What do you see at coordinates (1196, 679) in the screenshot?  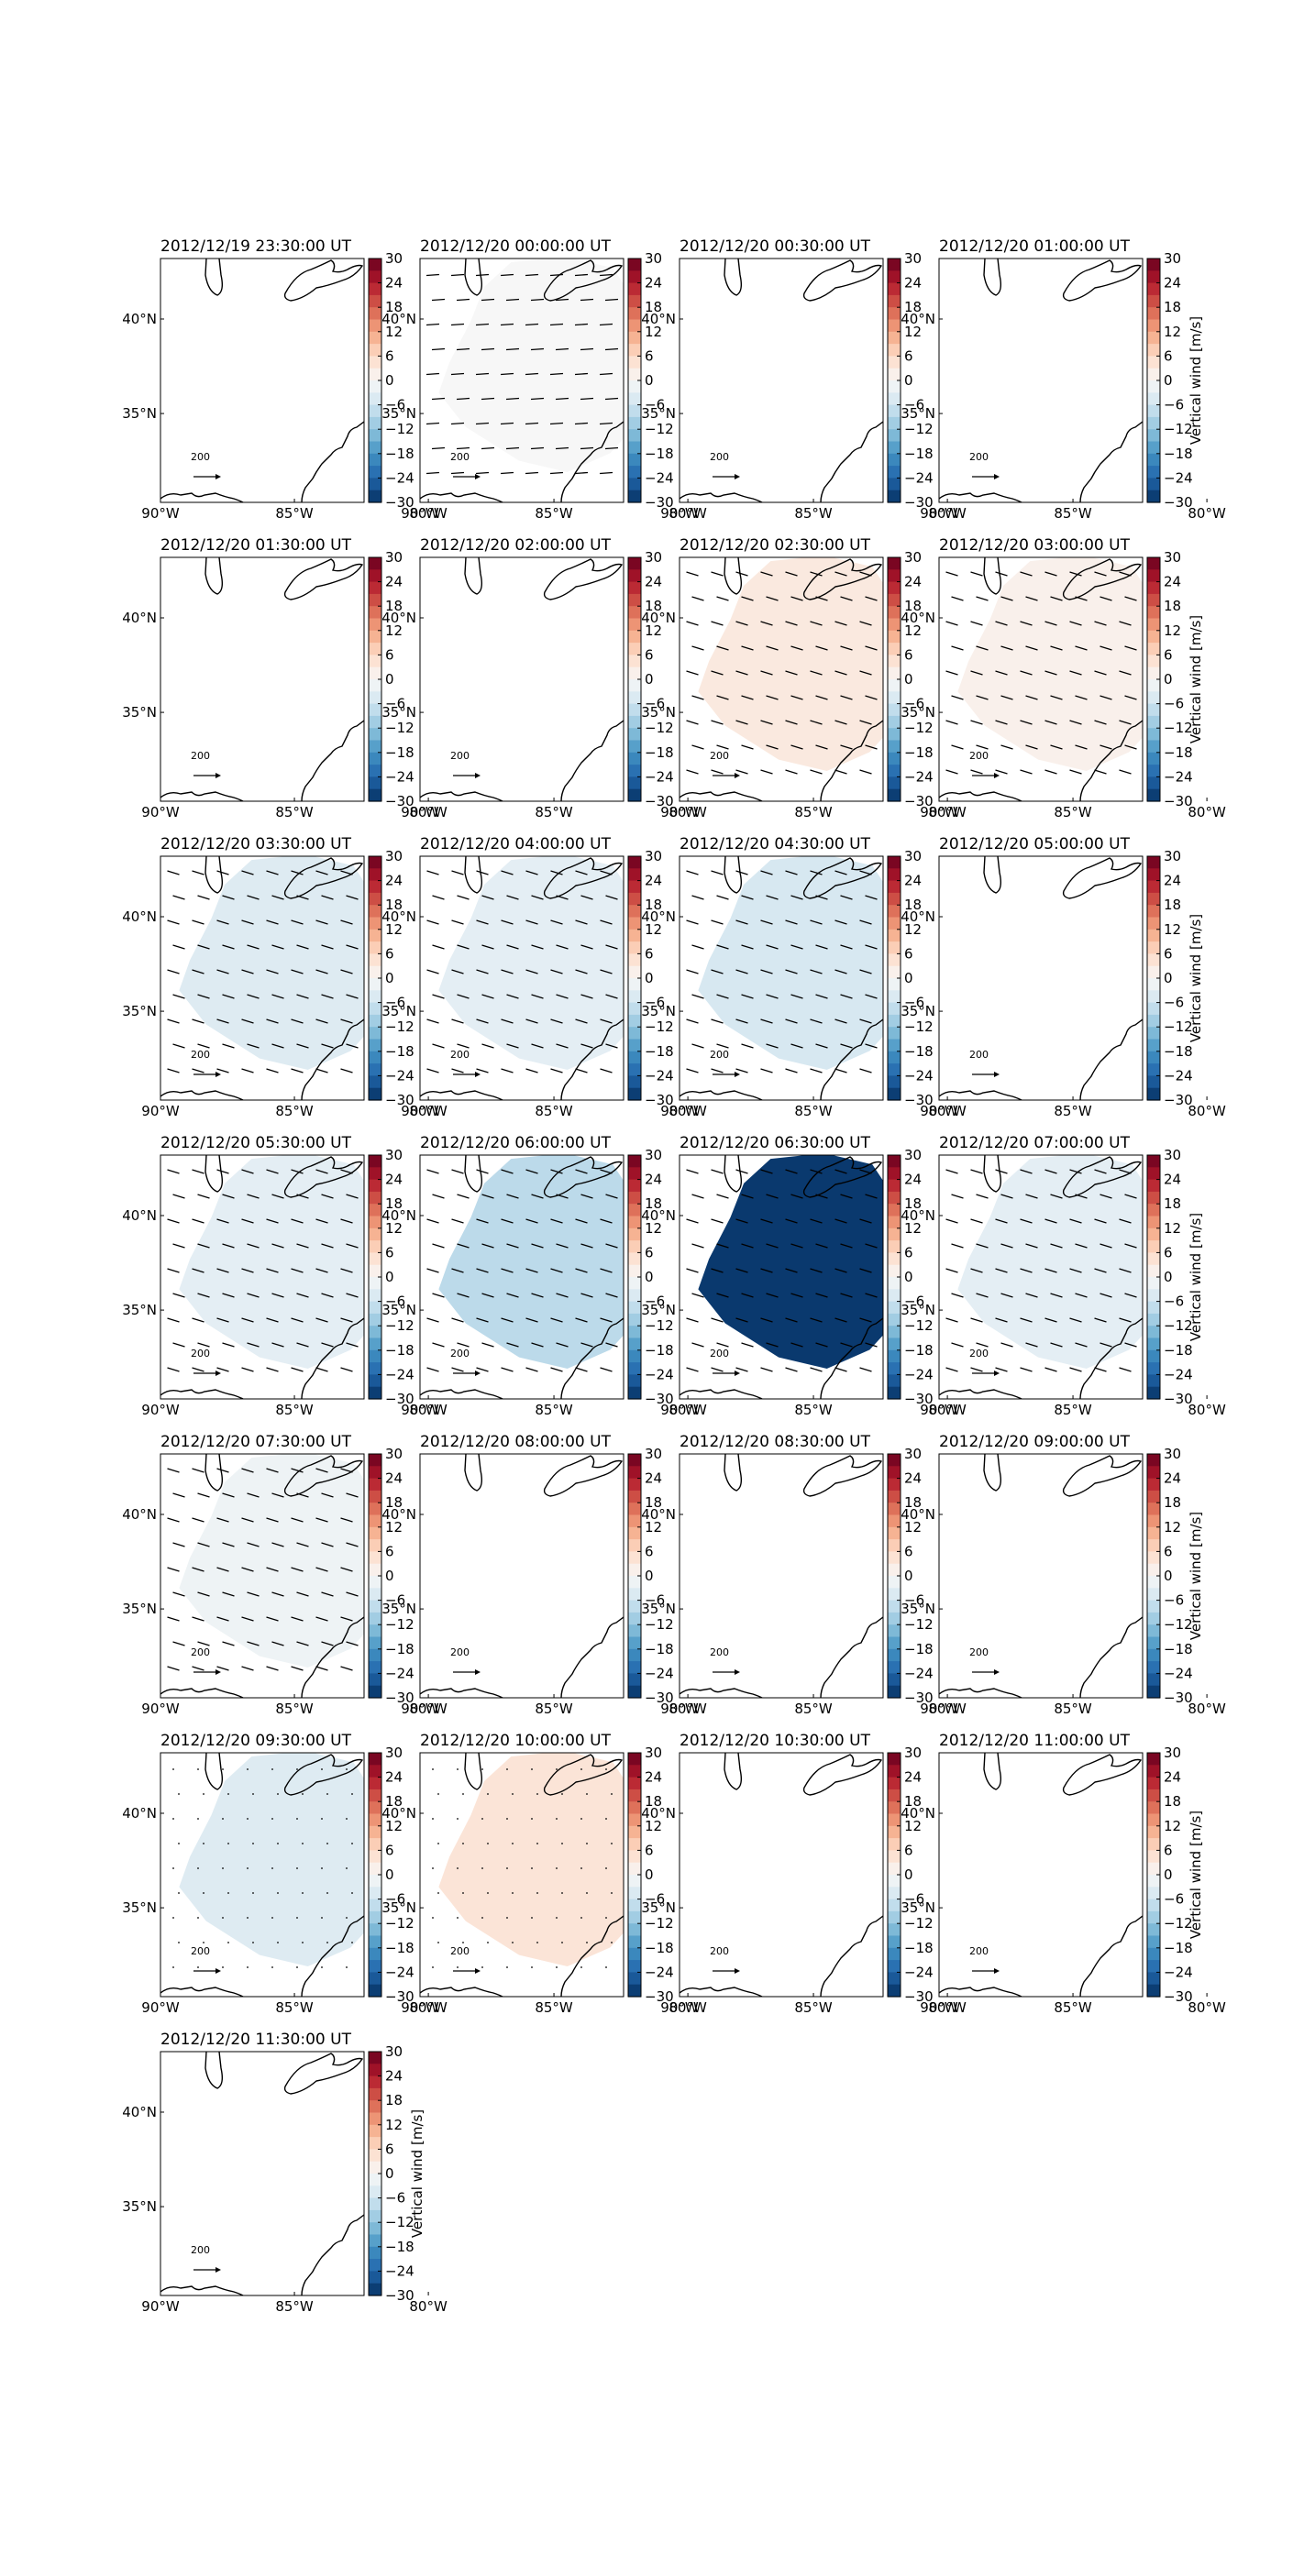 I see `colorbar-axis-label: Vertical wind [m/s]` at bounding box center [1196, 679].